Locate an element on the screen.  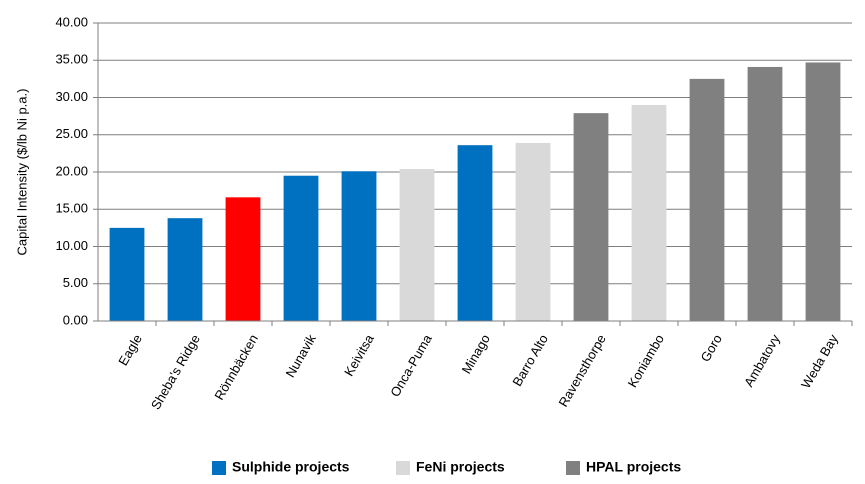
y-tick-label: 0.00 is located at coordinates (75, 319).